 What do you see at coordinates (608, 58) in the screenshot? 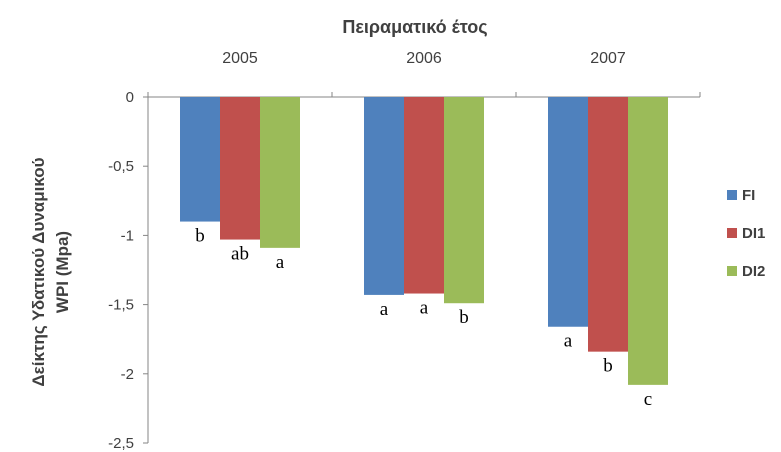
I see `x-category-label: 2007` at bounding box center [608, 58].